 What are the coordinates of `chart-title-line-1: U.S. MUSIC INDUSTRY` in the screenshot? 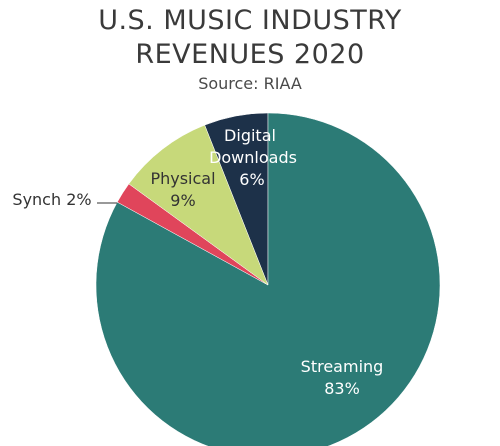 It's located at (250, 20).